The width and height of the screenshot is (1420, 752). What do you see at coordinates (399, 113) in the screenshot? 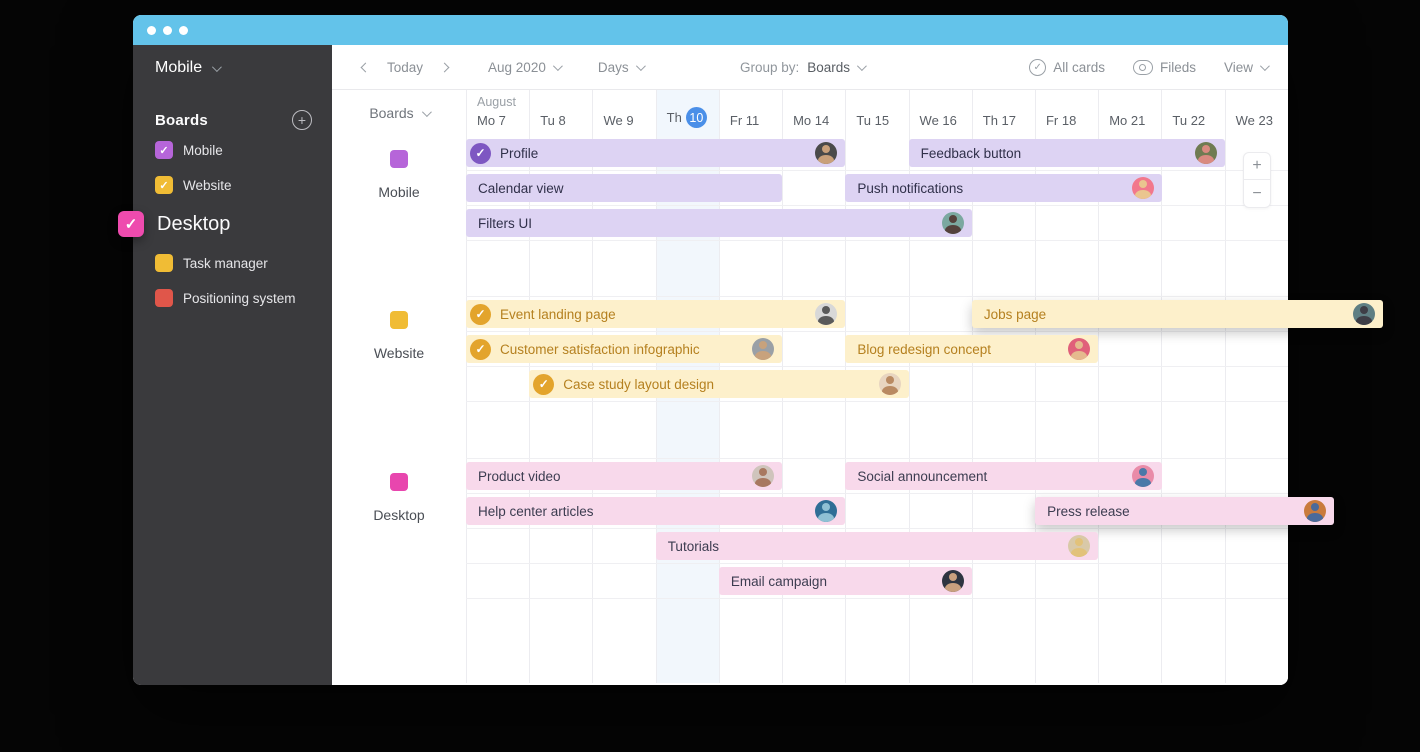
I see `grouping-dropdown: Boards` at bounding box center [399, 113].